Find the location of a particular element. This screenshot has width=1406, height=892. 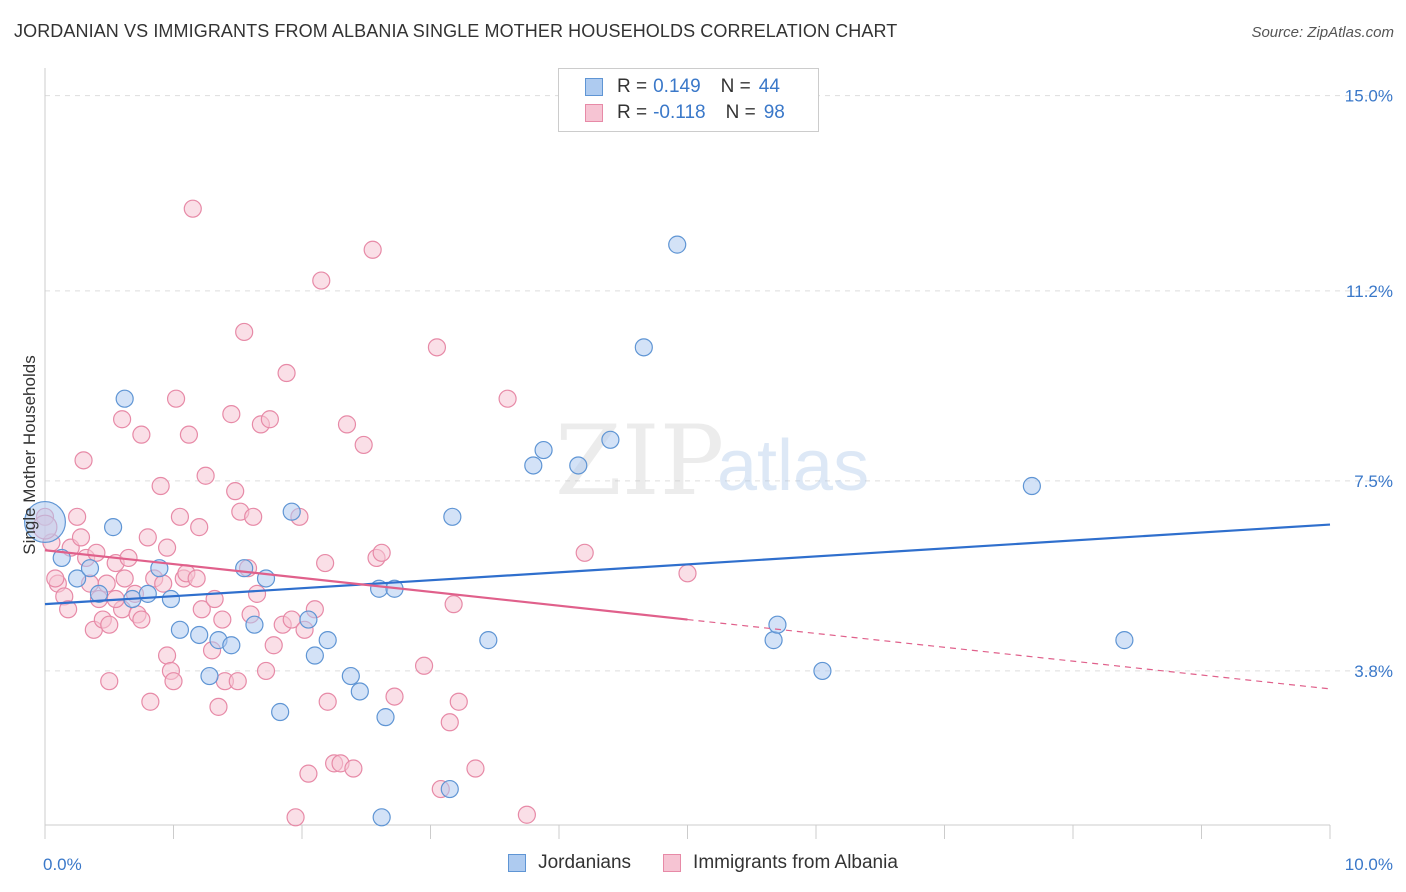

legend-item-jordanians: Jordanians is located at coordinates (569, 863).